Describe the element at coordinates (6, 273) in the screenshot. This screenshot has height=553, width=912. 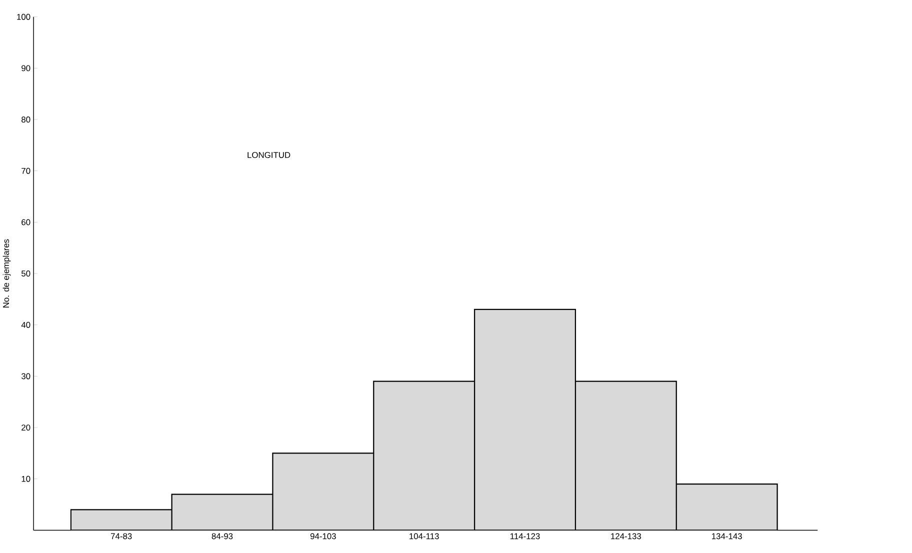
I see `y-axis-title: No. de ejemplares` at that location.